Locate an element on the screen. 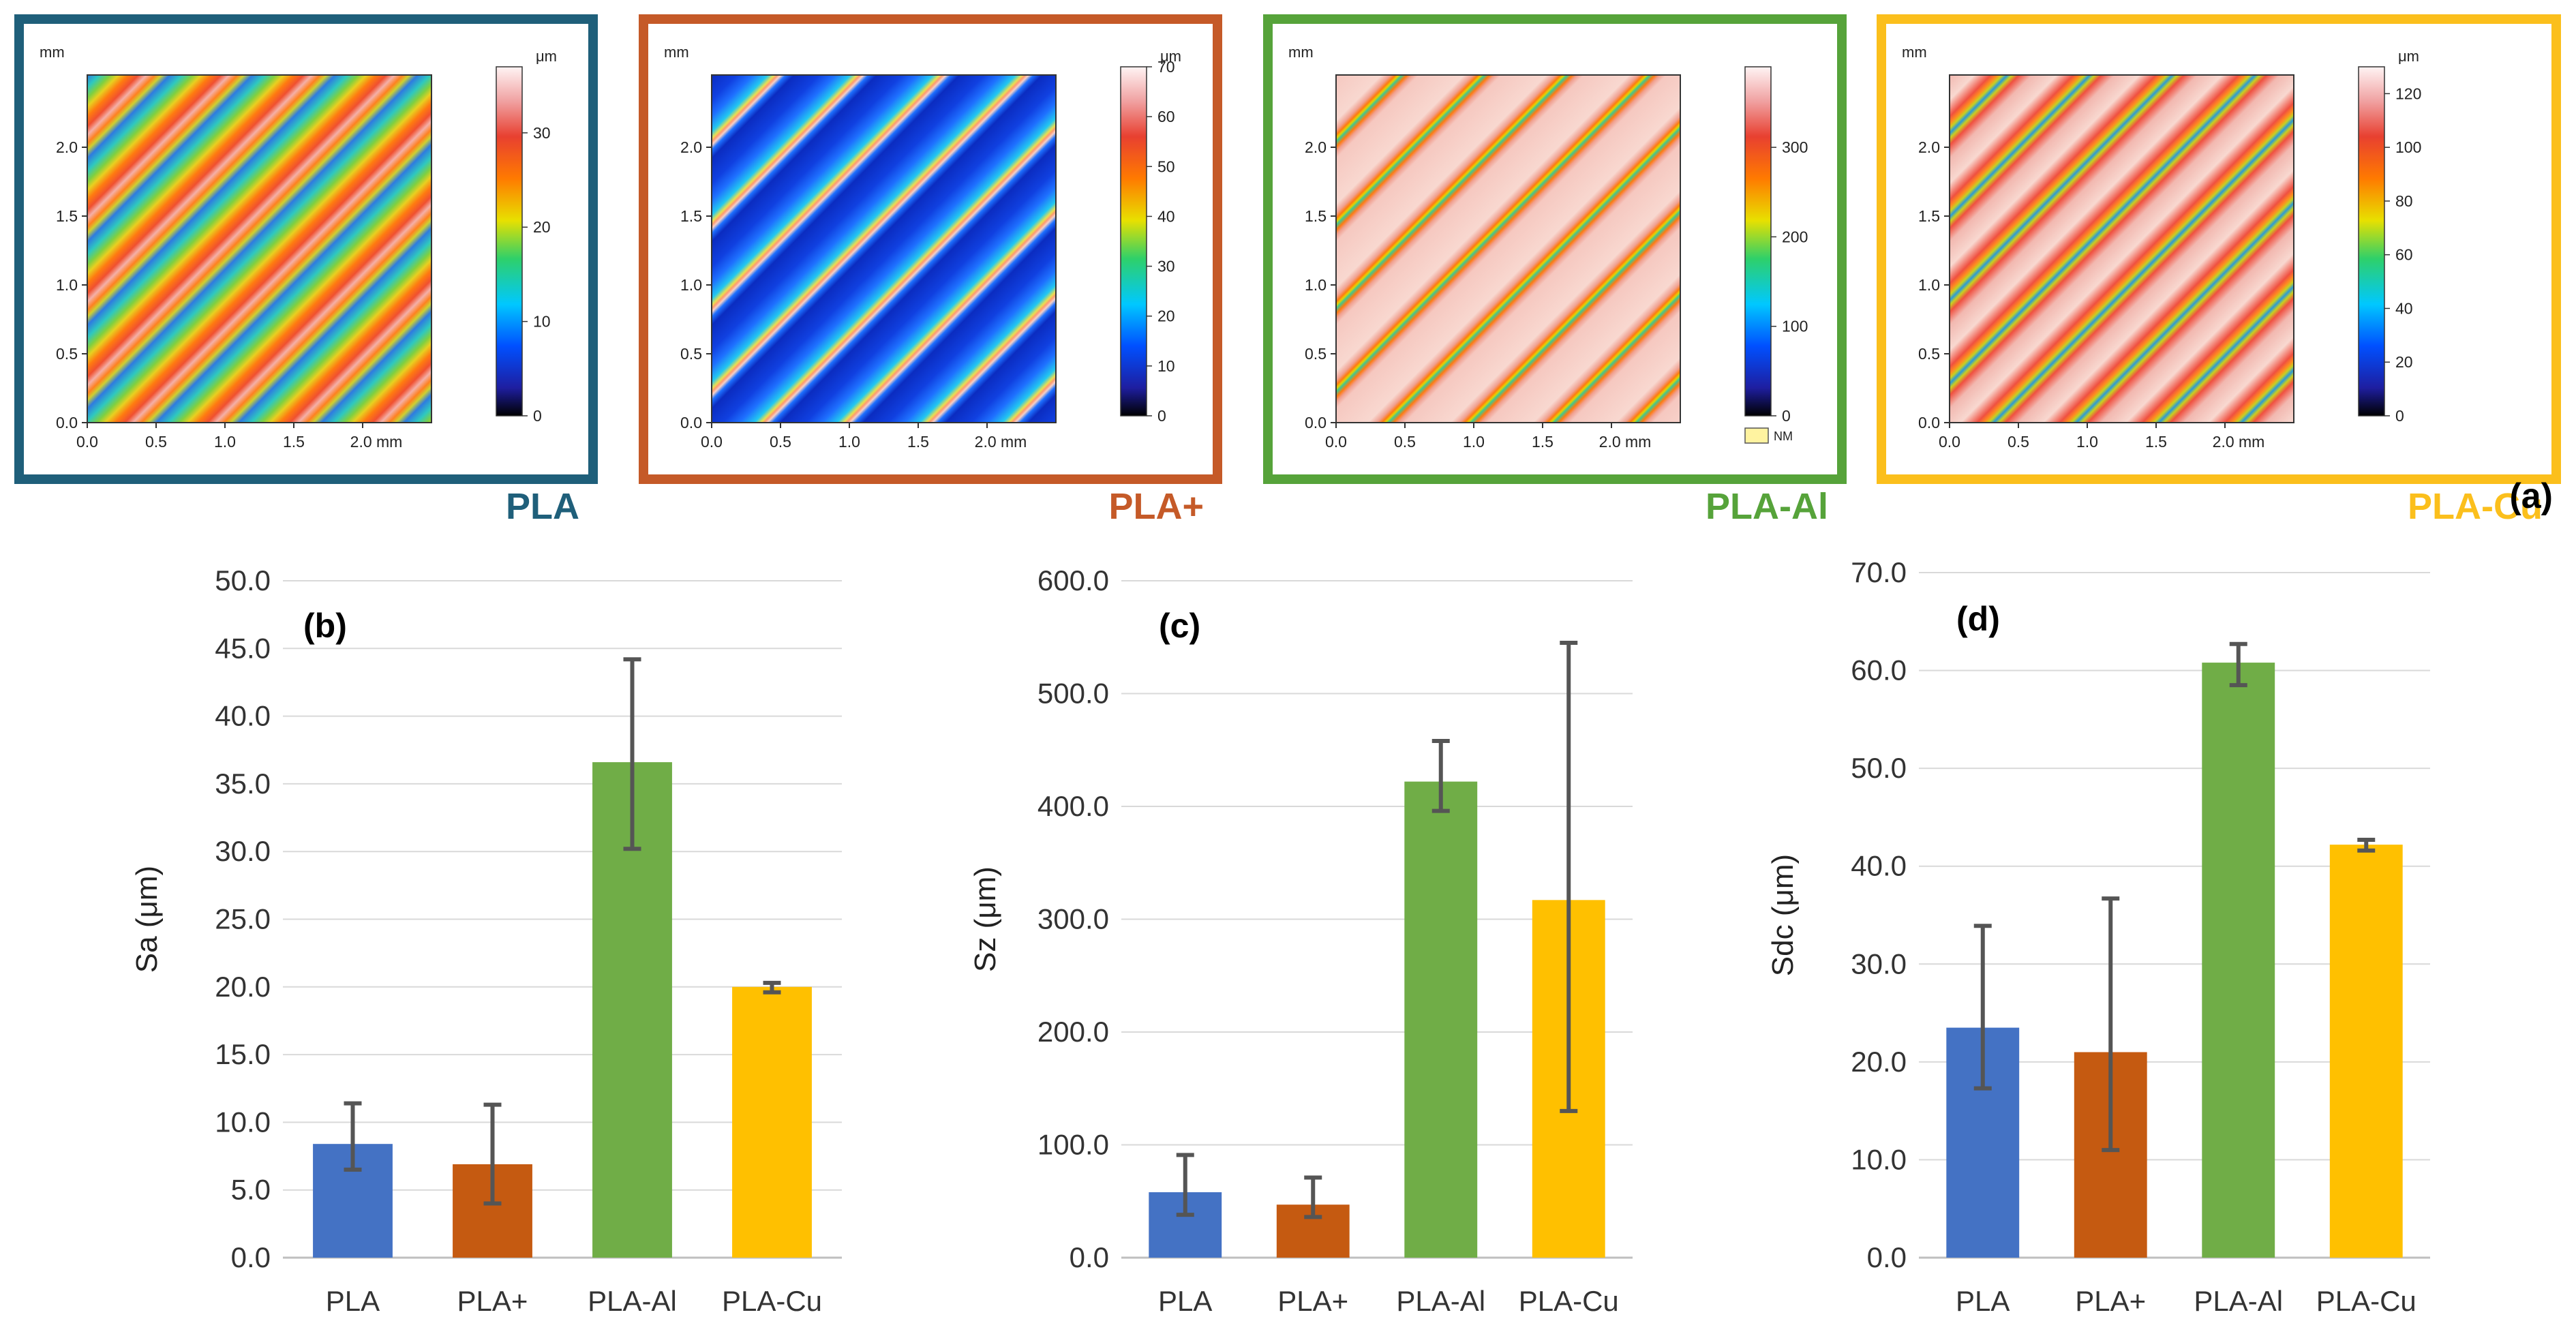 The image size is (2576, 1334). nm-legend-swatch is located at coordinates (1756, 435).